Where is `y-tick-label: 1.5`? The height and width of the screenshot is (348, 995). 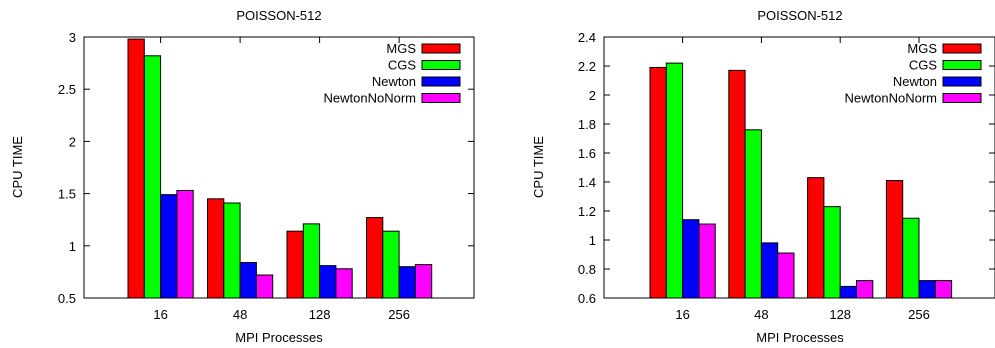
y-tick-label: 1.5 is located at coordinates (67, 194).